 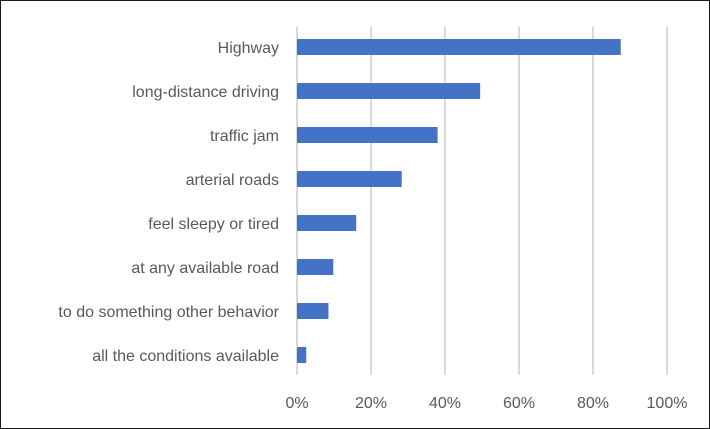 What do you see at coordinates (445, 403) in the screenshot?
I see `x-tick-label: 40%` at bounding box center [445, 403].